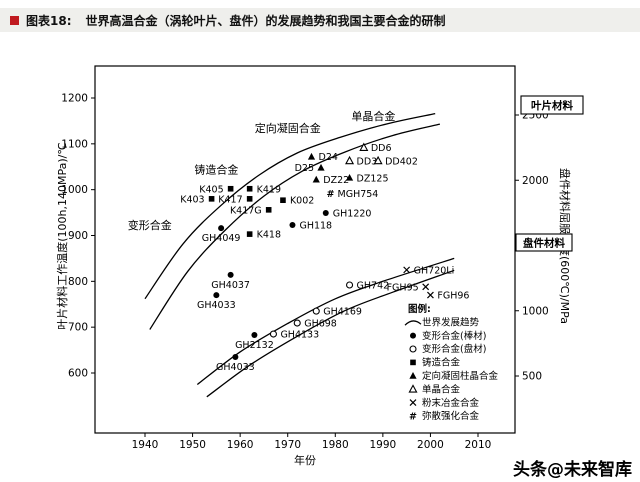  Describe the element at coordinates (74, 190) in the screenshot. I see `y-left-tick-label: 1000` at that location.